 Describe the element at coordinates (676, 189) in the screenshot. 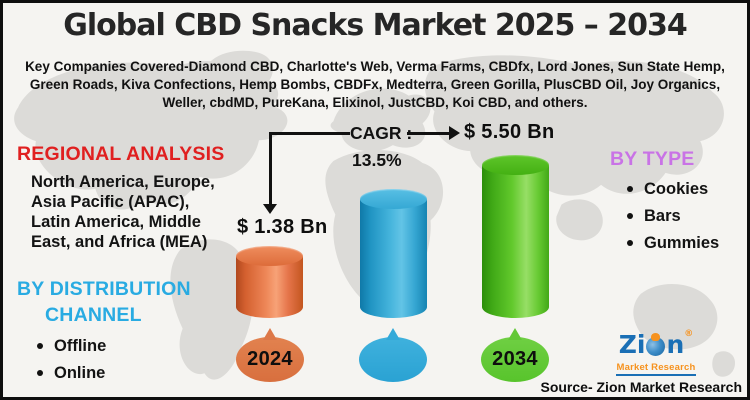

I see `list-item-label: Cookies` at that location.